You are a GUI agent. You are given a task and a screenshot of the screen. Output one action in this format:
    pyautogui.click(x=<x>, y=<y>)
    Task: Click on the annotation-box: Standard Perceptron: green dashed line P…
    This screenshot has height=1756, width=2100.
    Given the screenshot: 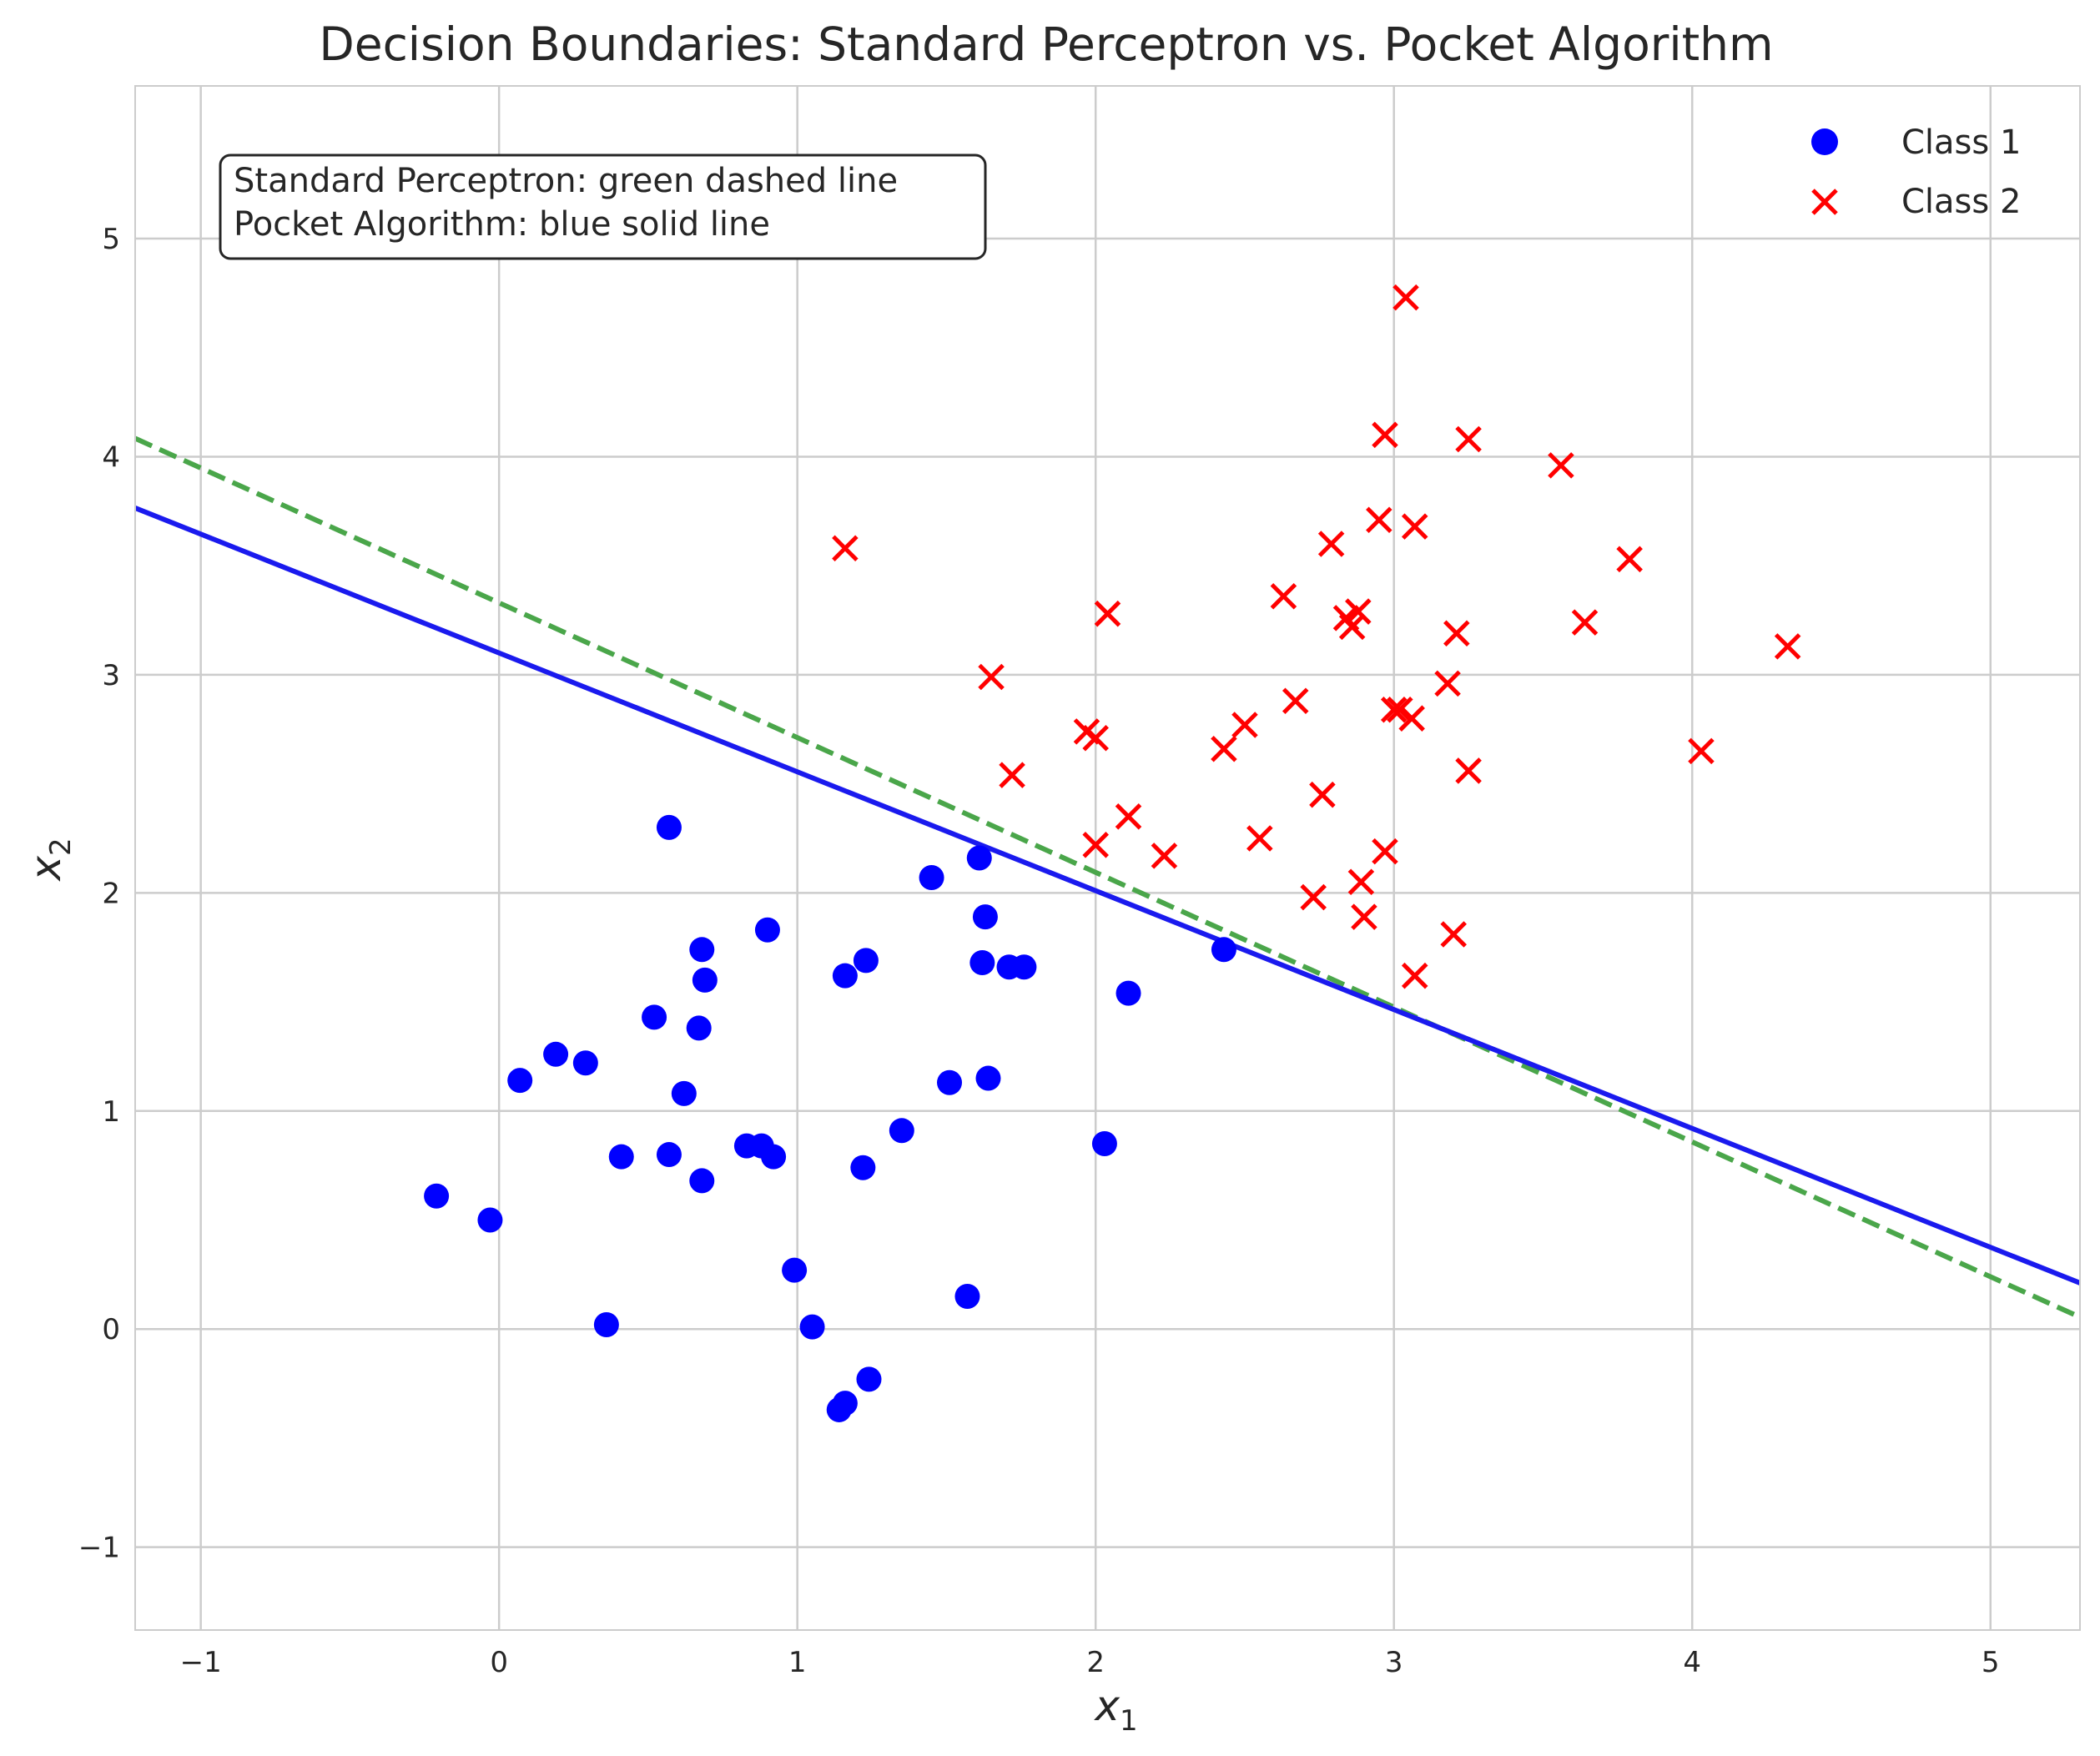 What is the action you would take?
    pyautogui.click(x=603, y=206)
    